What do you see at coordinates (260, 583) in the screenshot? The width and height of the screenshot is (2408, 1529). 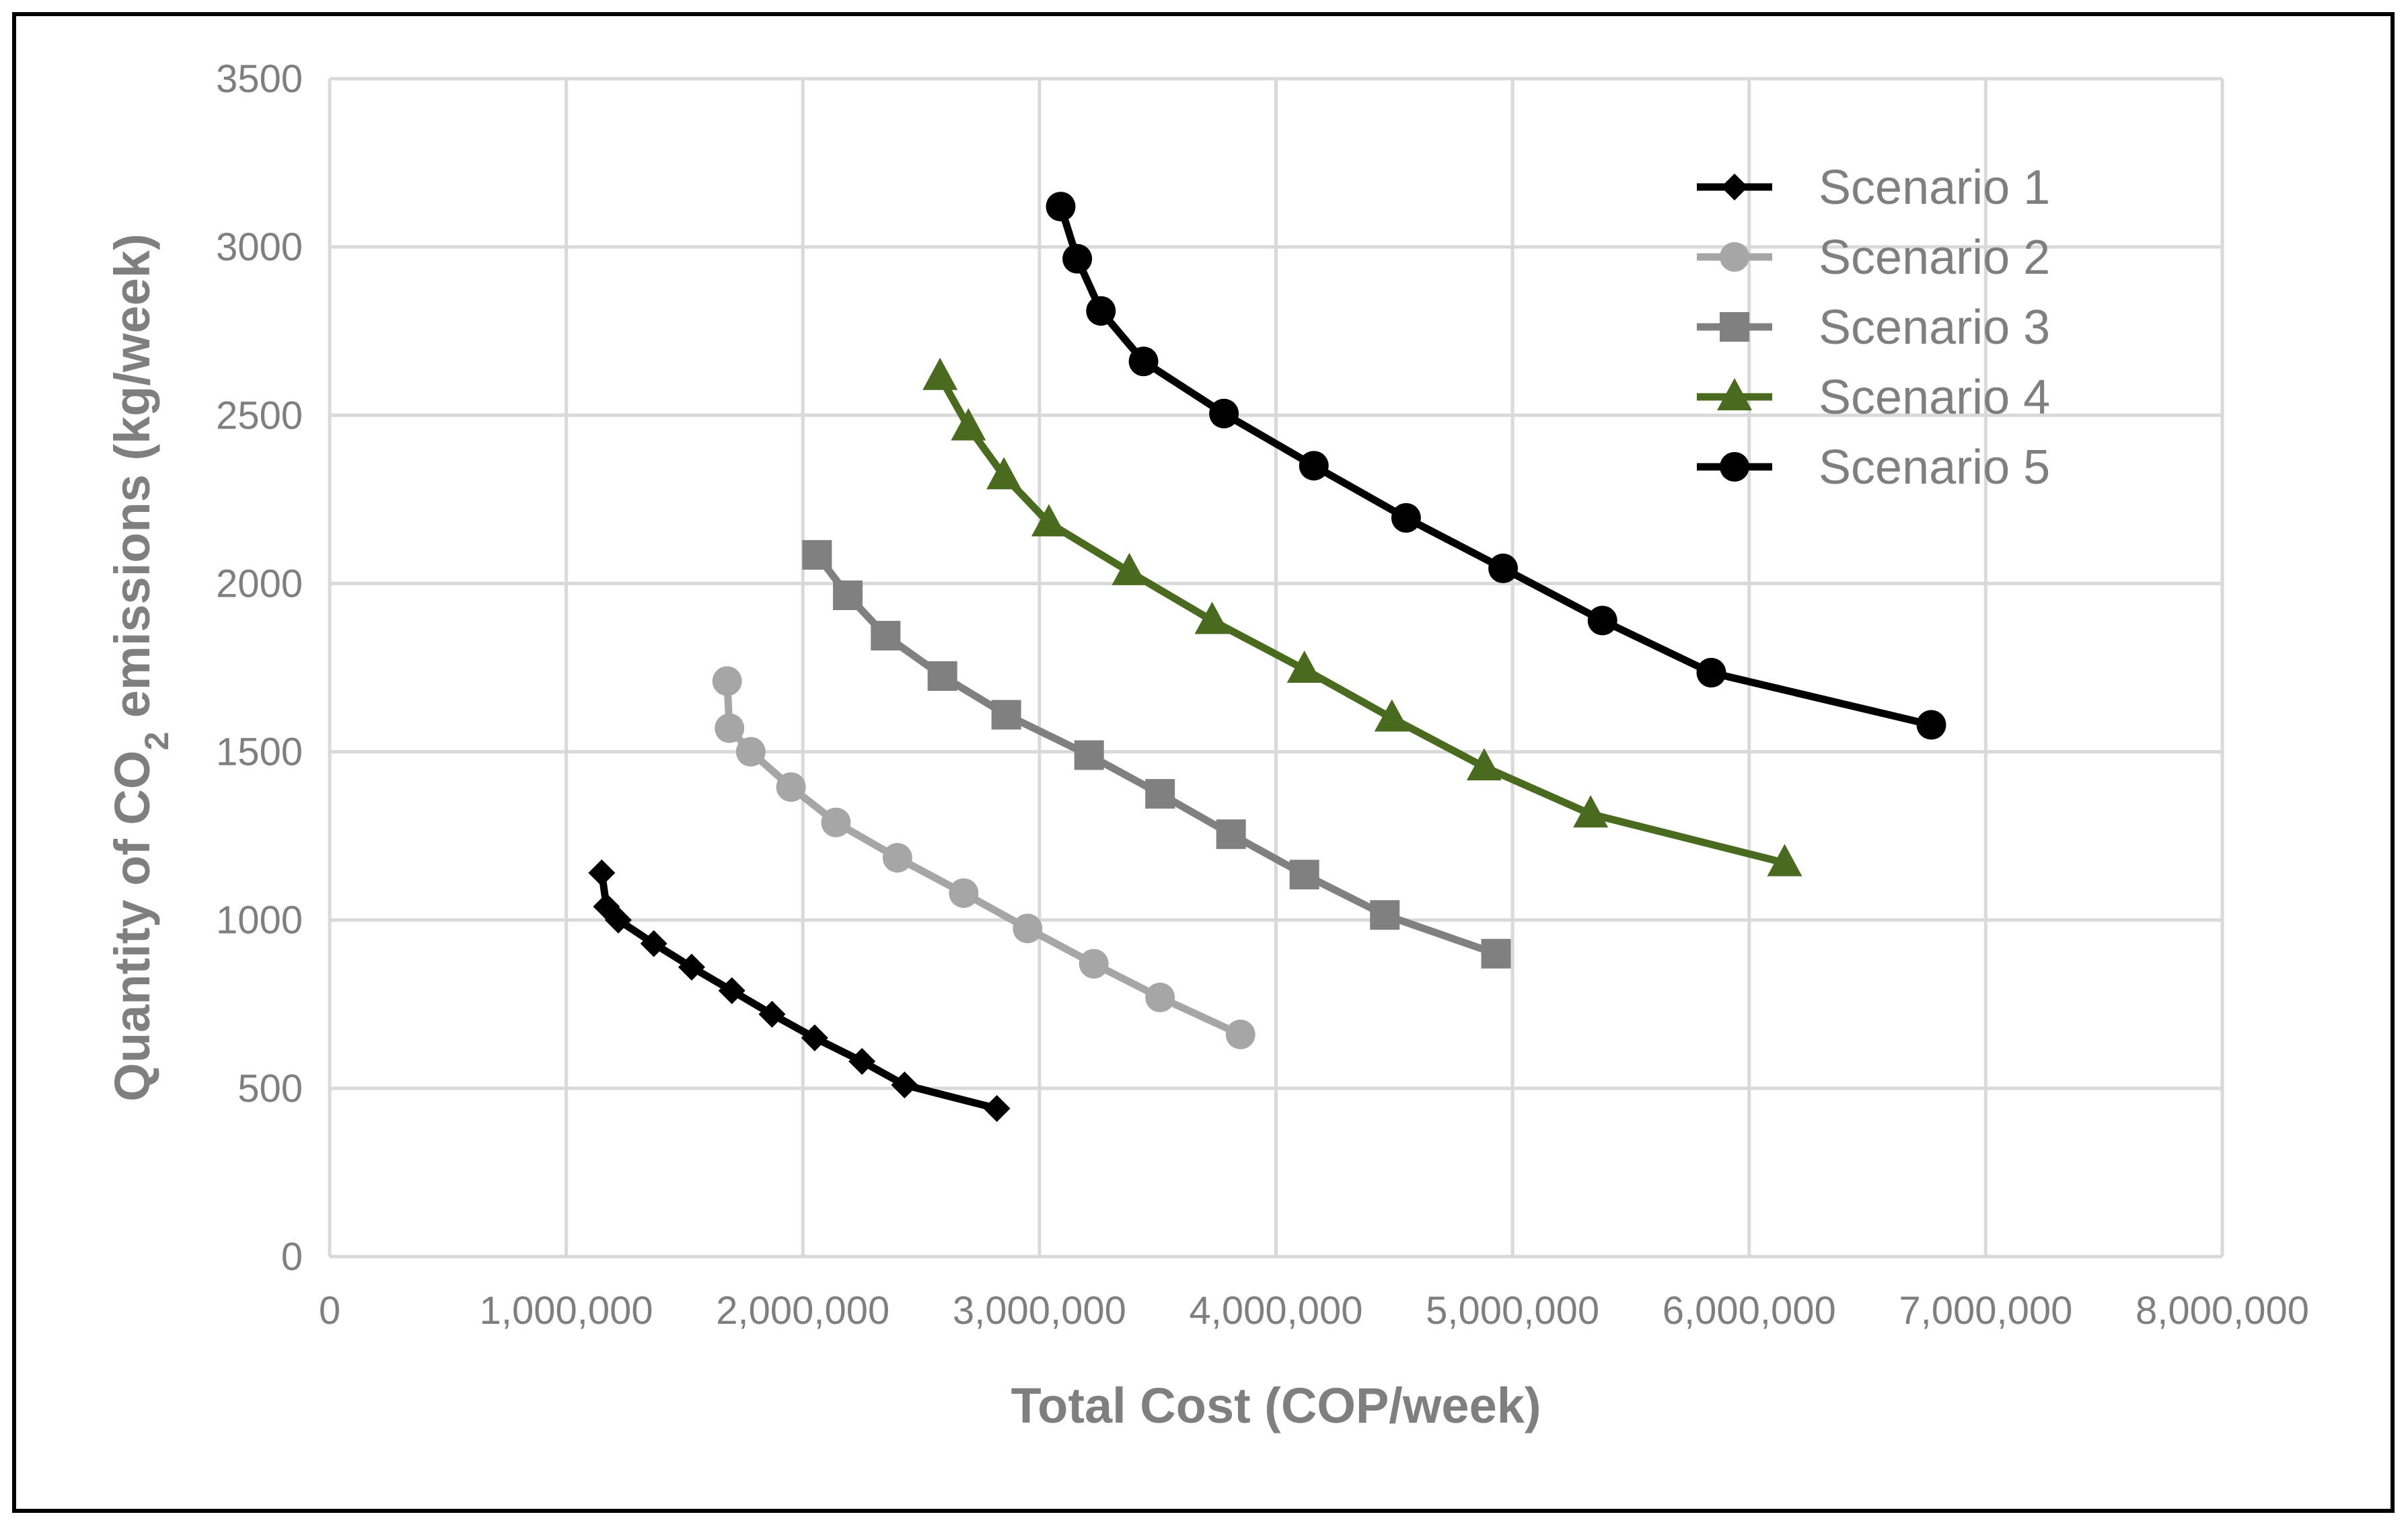 I see `y-tick-label: 2000` at bounding box center [260, 583].